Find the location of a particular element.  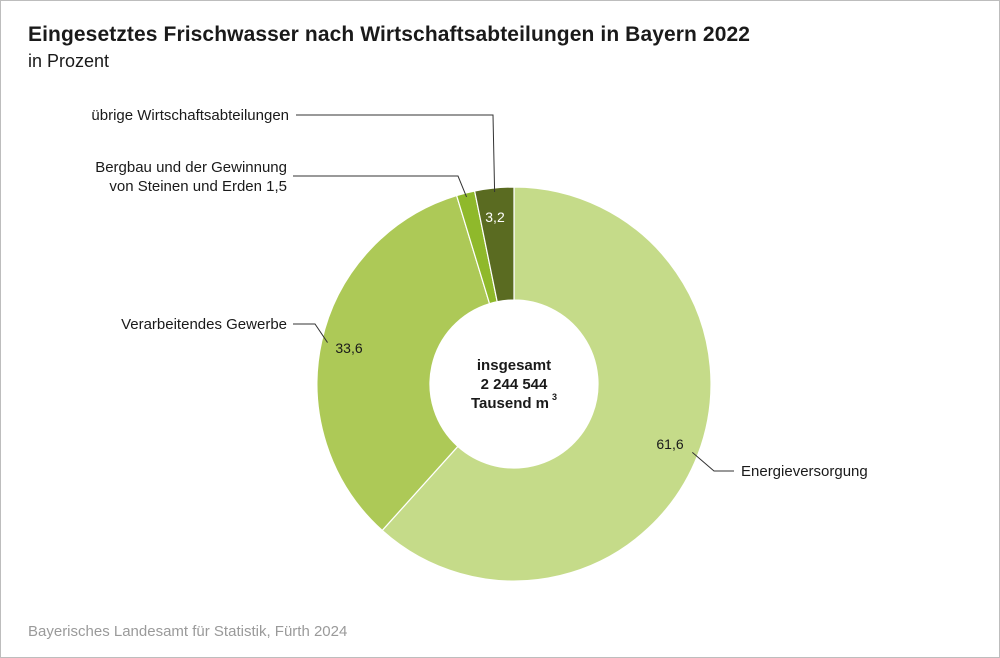

category-label-bergbau-line2: von Steinen und Erden 1,5 is located at coordinates (198, 186).